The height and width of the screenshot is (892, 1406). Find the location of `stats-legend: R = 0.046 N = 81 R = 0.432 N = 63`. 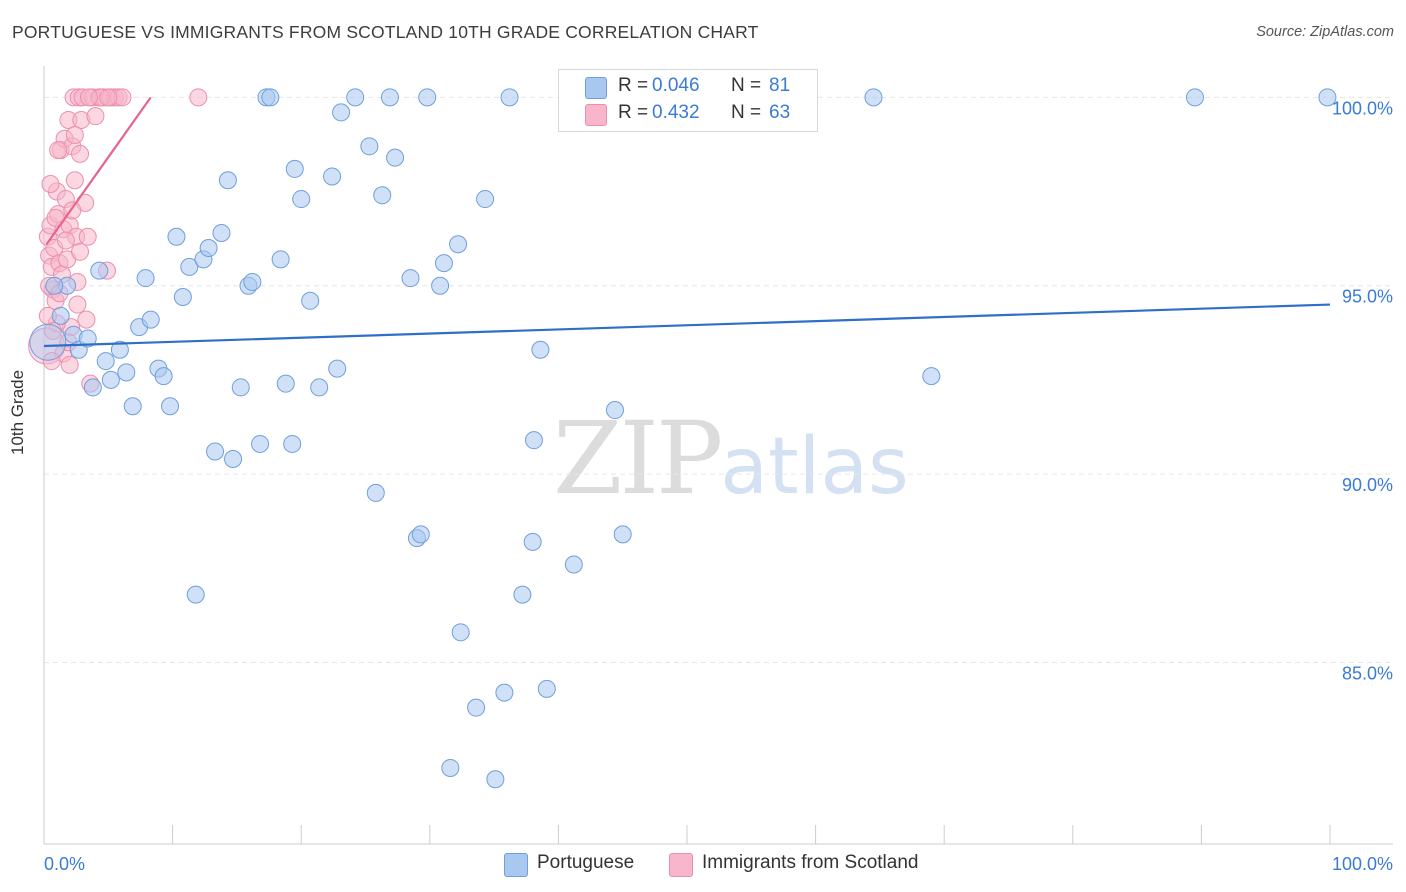

stats-legend: R = 0.046 N = 81 R = 0.432 N = 63 is located at coordinates (688, 100).